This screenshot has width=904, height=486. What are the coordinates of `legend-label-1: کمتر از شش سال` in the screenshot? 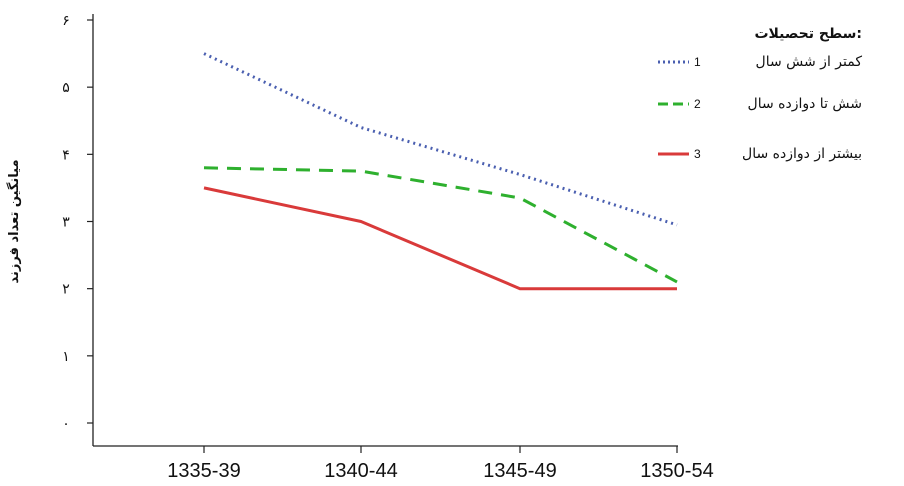 It's located at (809, 62).